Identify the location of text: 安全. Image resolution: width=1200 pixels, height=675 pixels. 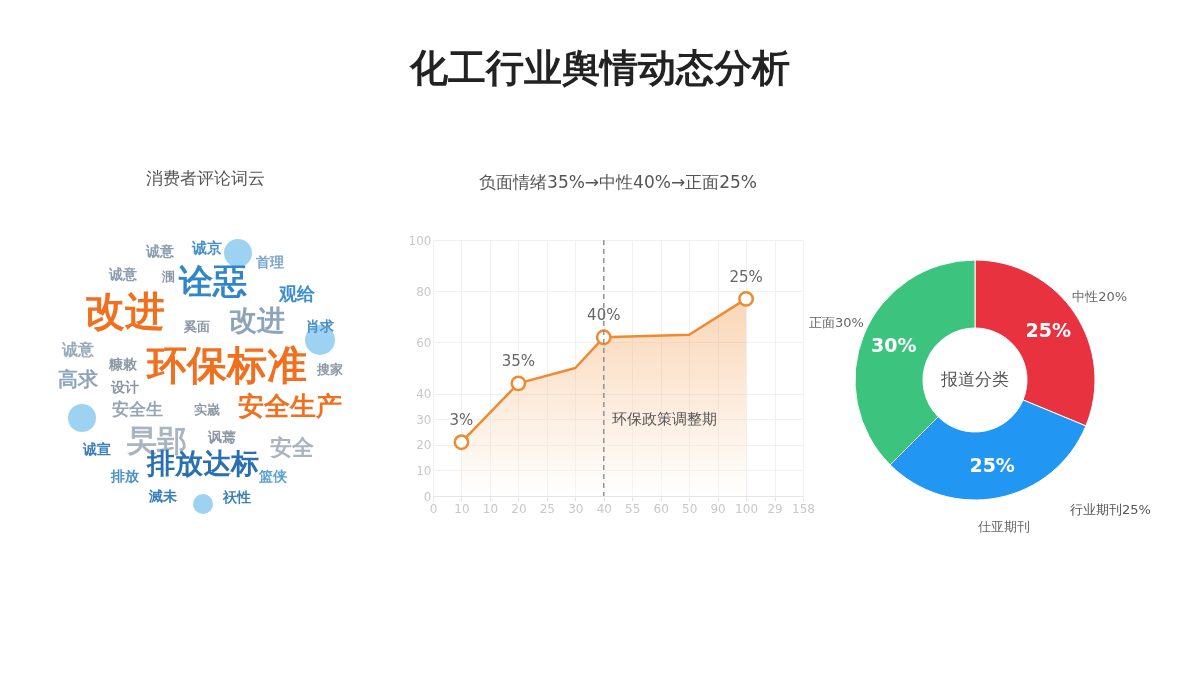
(292, 447).